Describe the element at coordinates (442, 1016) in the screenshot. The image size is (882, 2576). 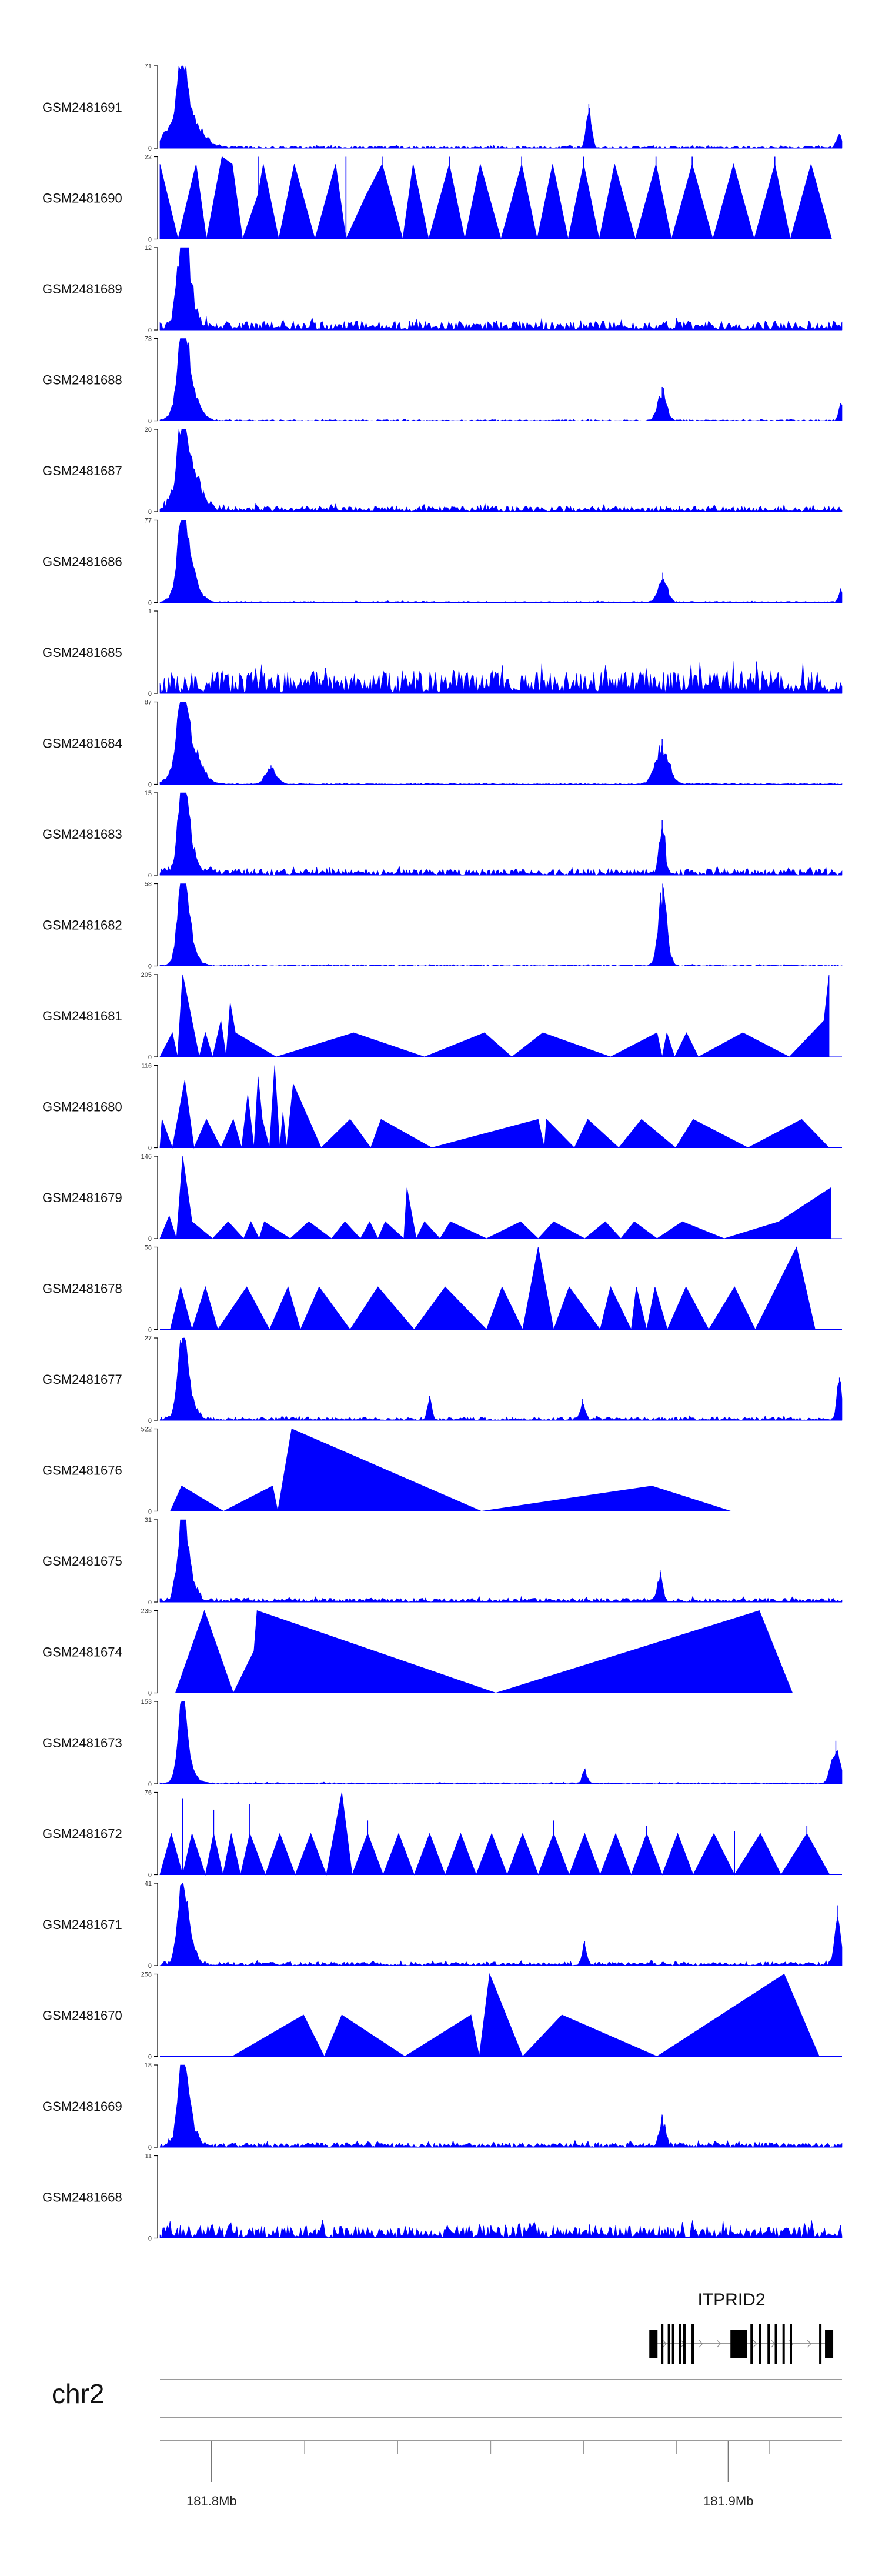
I see `track-GSM2481681: GSM2481681 205 0` at that location.